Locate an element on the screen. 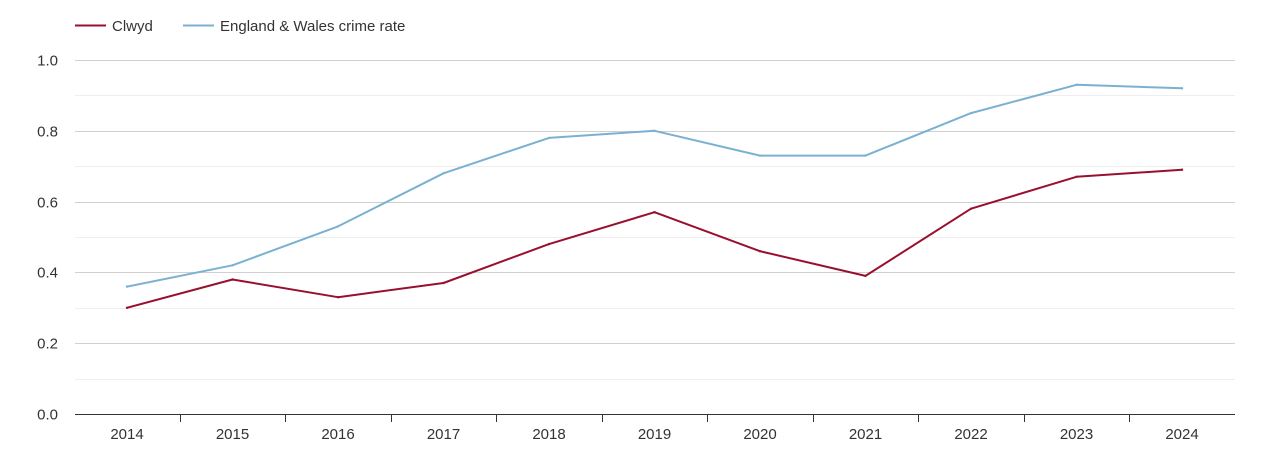 This screenshot has height=450, width=1270. legend: Clwyd England & Wales crime rate is located at coordinates (240, 26).